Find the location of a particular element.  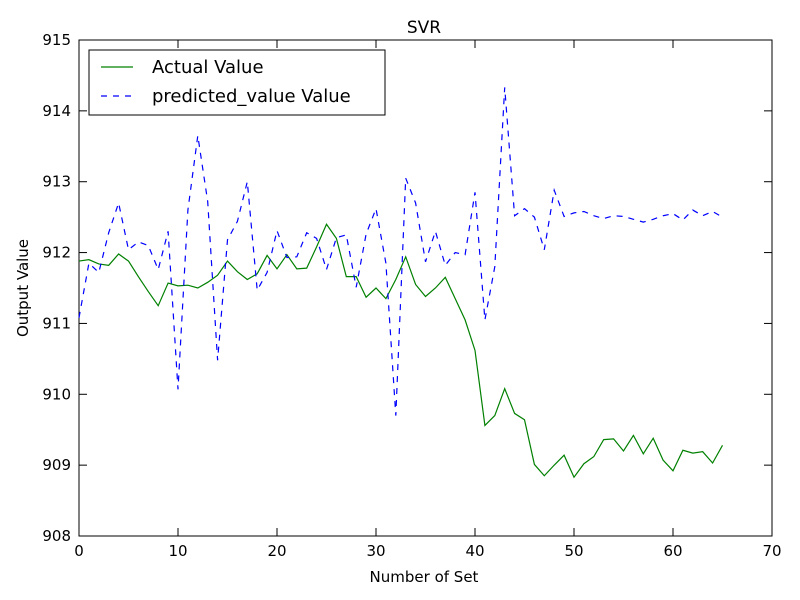

x-tick-label: 70 is located at coordinates (771, 551).